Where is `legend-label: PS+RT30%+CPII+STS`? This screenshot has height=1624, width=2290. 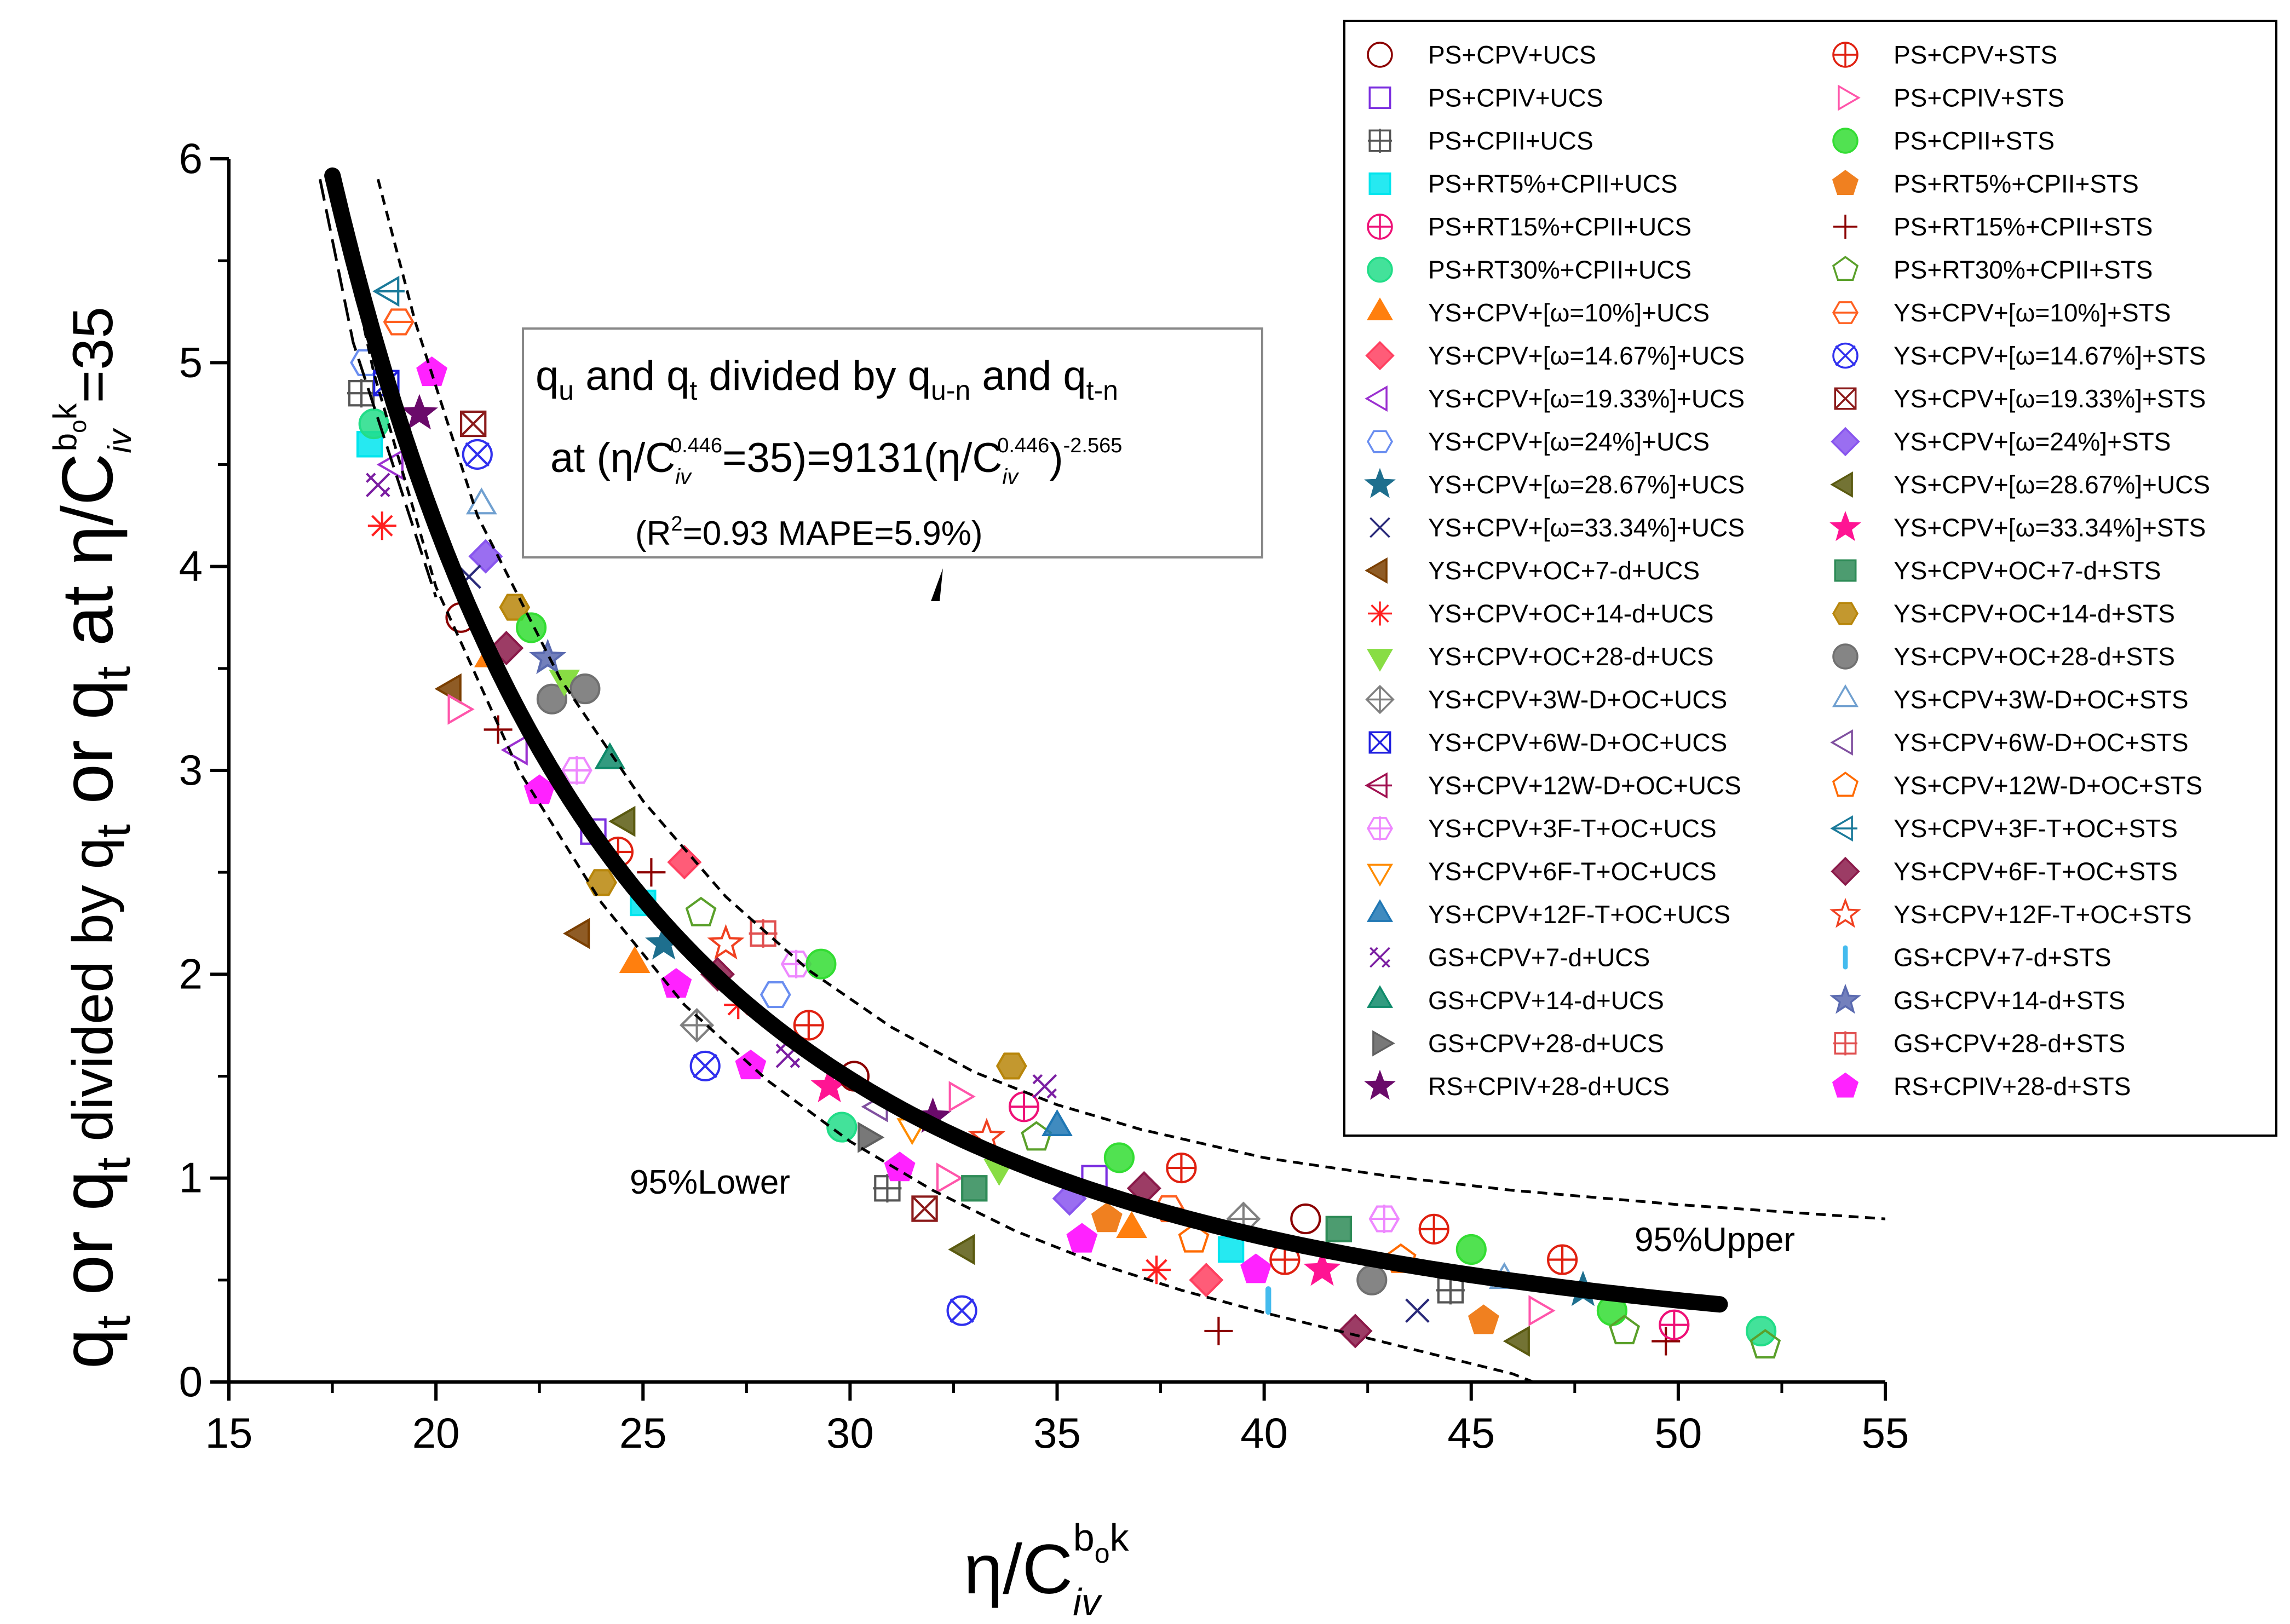 legend-label: PS+RT30%+CPII+STS is located at coordinates (2024, 270).